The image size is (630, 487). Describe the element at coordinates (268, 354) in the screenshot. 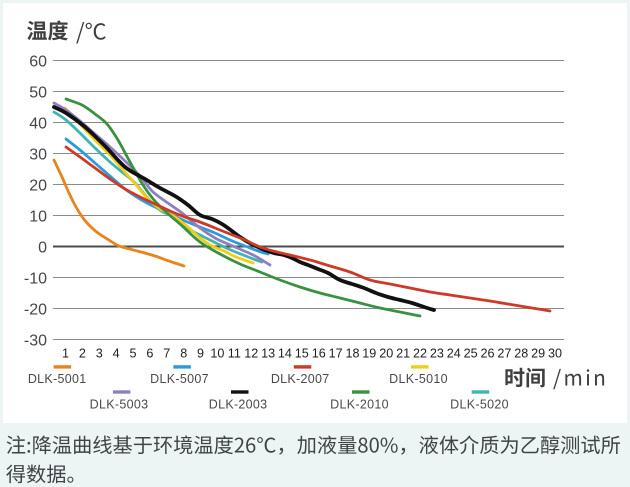

I see `svg-text: 13` at that location.